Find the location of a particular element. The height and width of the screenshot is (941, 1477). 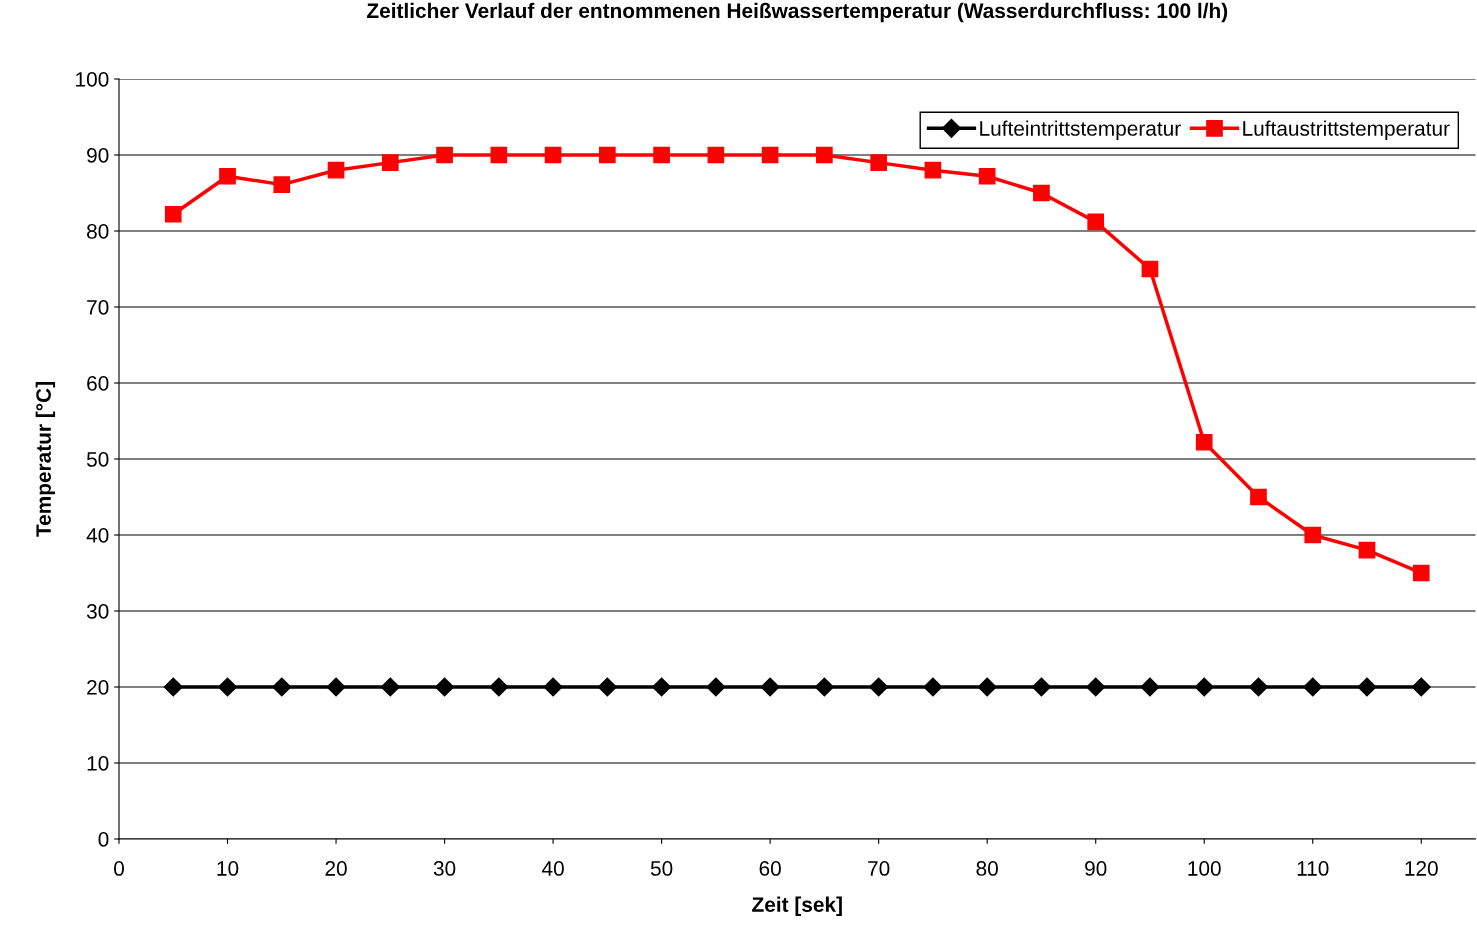

x-tick-label: 40 is located at coordinates (552, 868).